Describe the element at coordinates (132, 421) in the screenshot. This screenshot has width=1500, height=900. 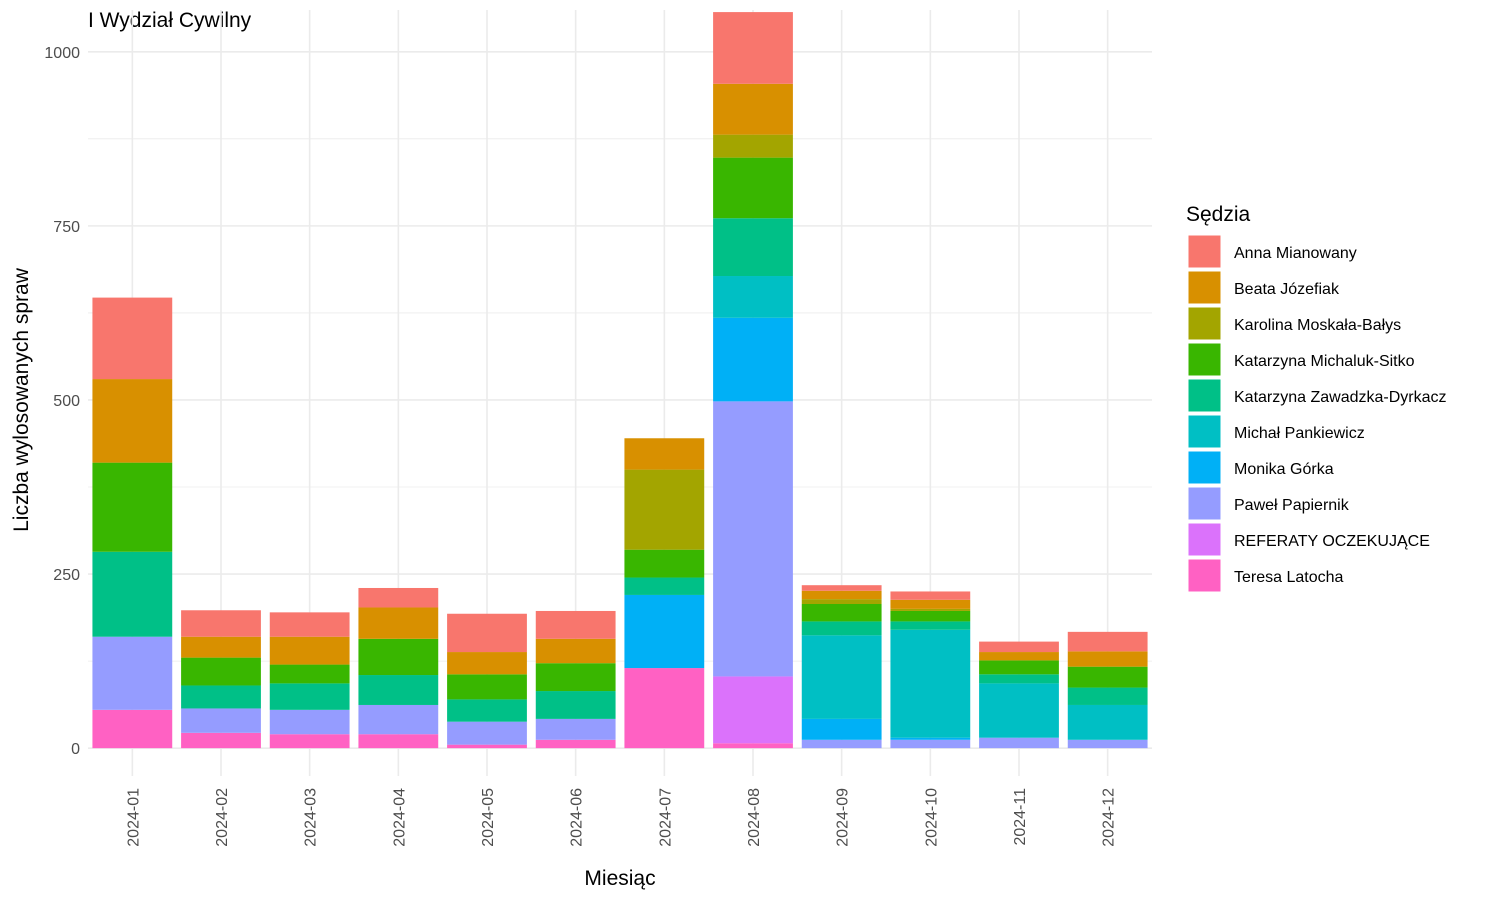
I see `bar-segment: Beata Józefiak — 2024-01: 120` at that location.